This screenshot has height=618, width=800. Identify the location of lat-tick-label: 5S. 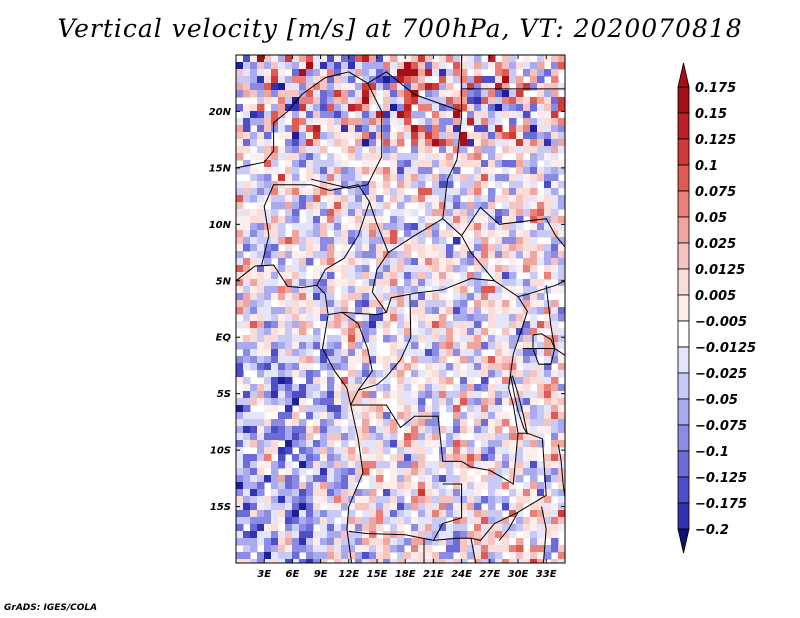
(224, 394).